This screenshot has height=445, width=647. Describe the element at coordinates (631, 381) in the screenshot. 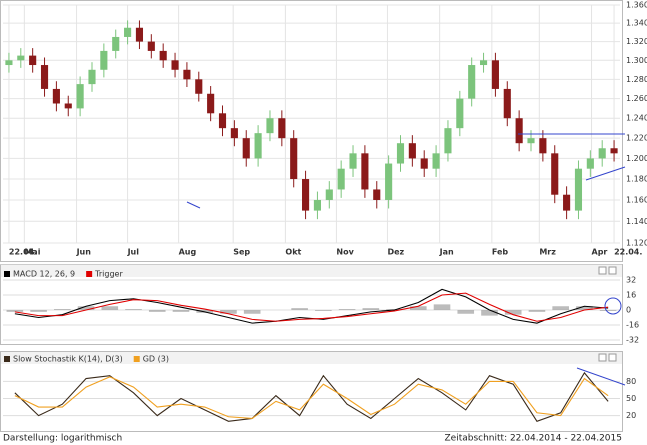

I see `y-tick-label: 80` at that location.